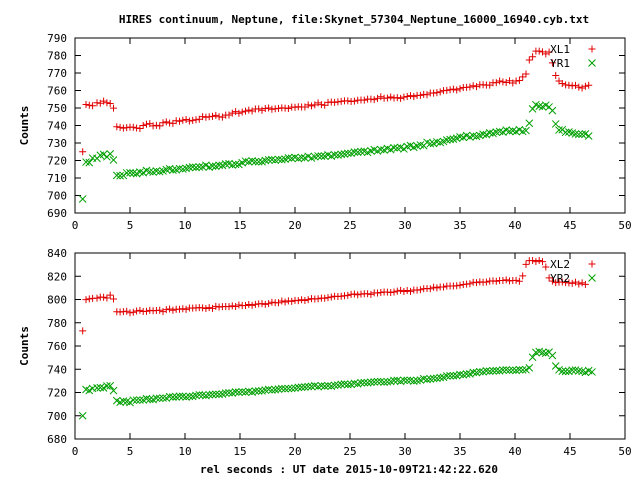  Describe the element at coordinates (184, 225) in the screenshot. I see `x-tick-label: 10` at that location.